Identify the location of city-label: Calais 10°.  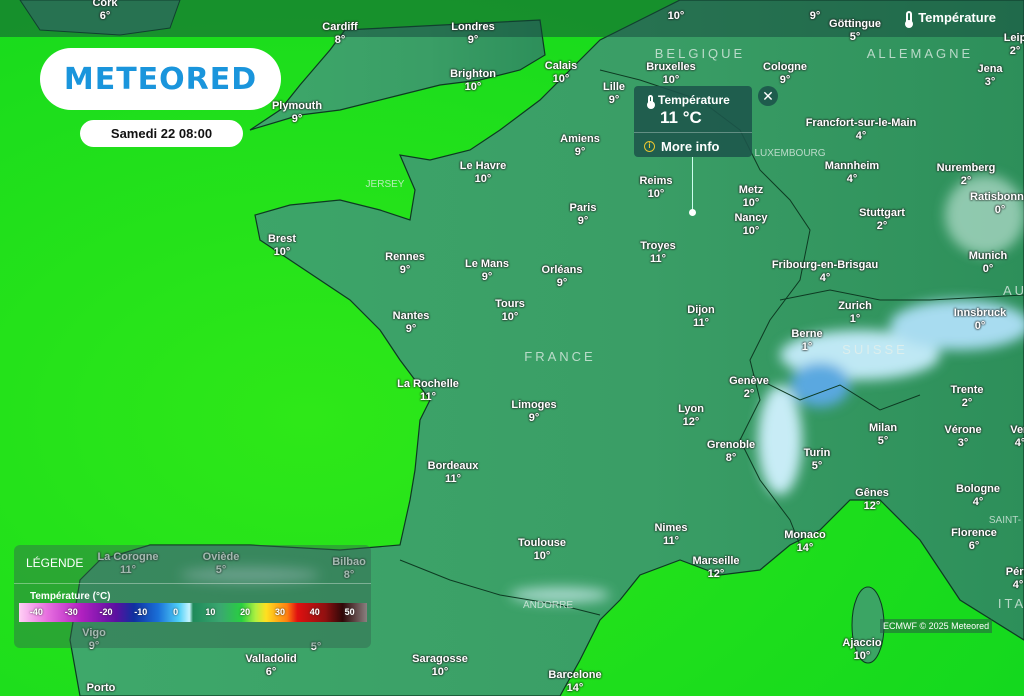
(561, 73).